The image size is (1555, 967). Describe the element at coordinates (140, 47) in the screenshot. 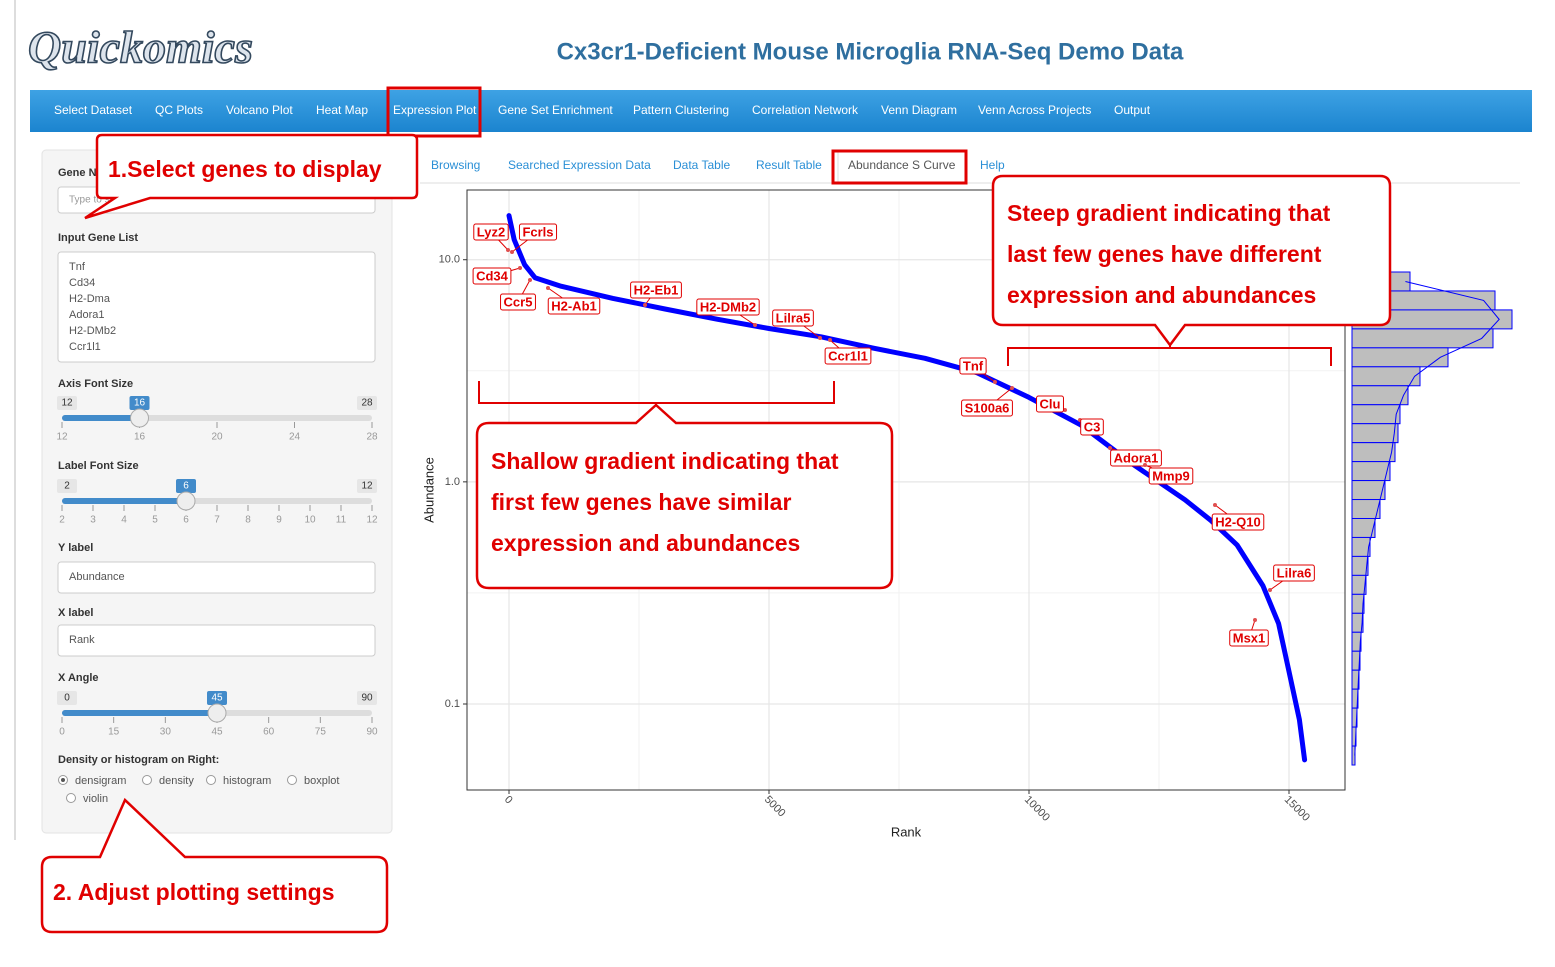

I see `logo: Quickomics` at that location.